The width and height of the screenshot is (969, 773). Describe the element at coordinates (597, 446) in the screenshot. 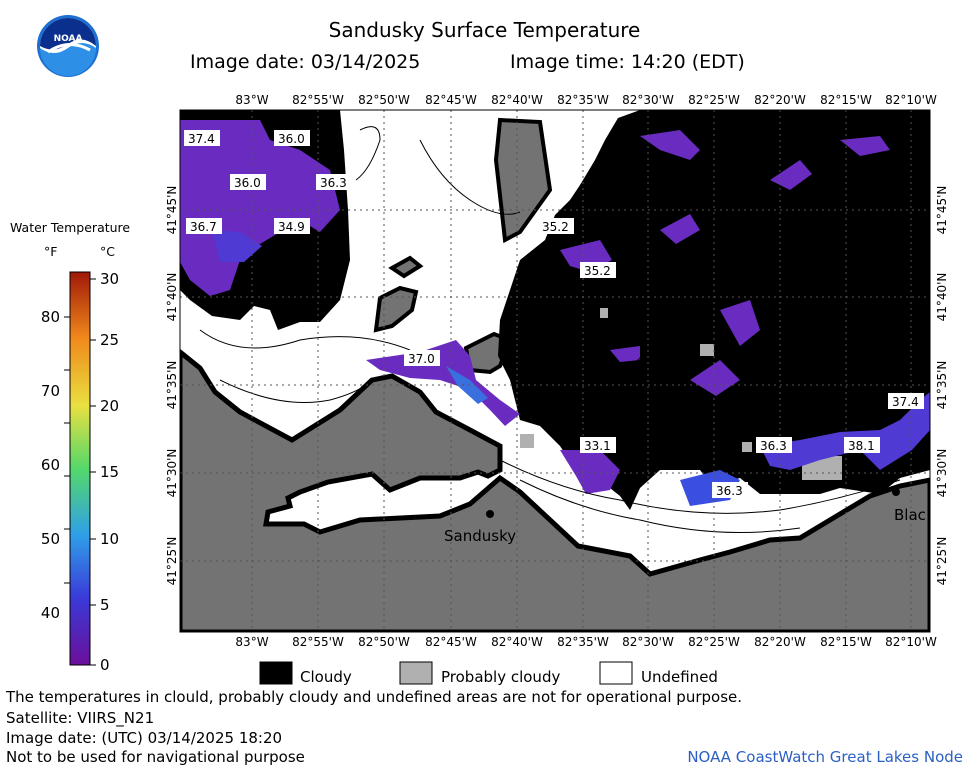

I see `svg-text: 33.1` at that location.